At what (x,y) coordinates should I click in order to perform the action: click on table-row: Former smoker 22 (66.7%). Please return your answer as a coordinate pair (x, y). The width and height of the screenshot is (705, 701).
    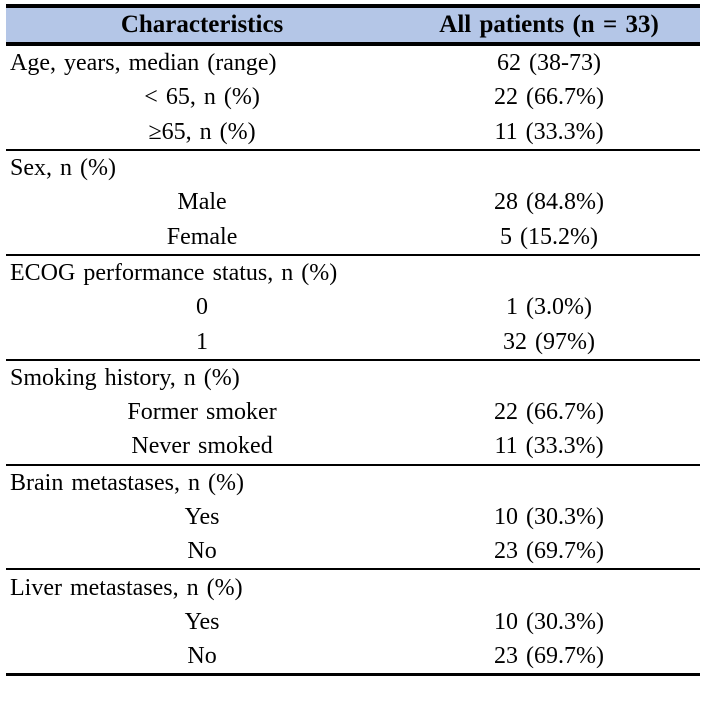
    Looking at the image, I should click on (353, 412).